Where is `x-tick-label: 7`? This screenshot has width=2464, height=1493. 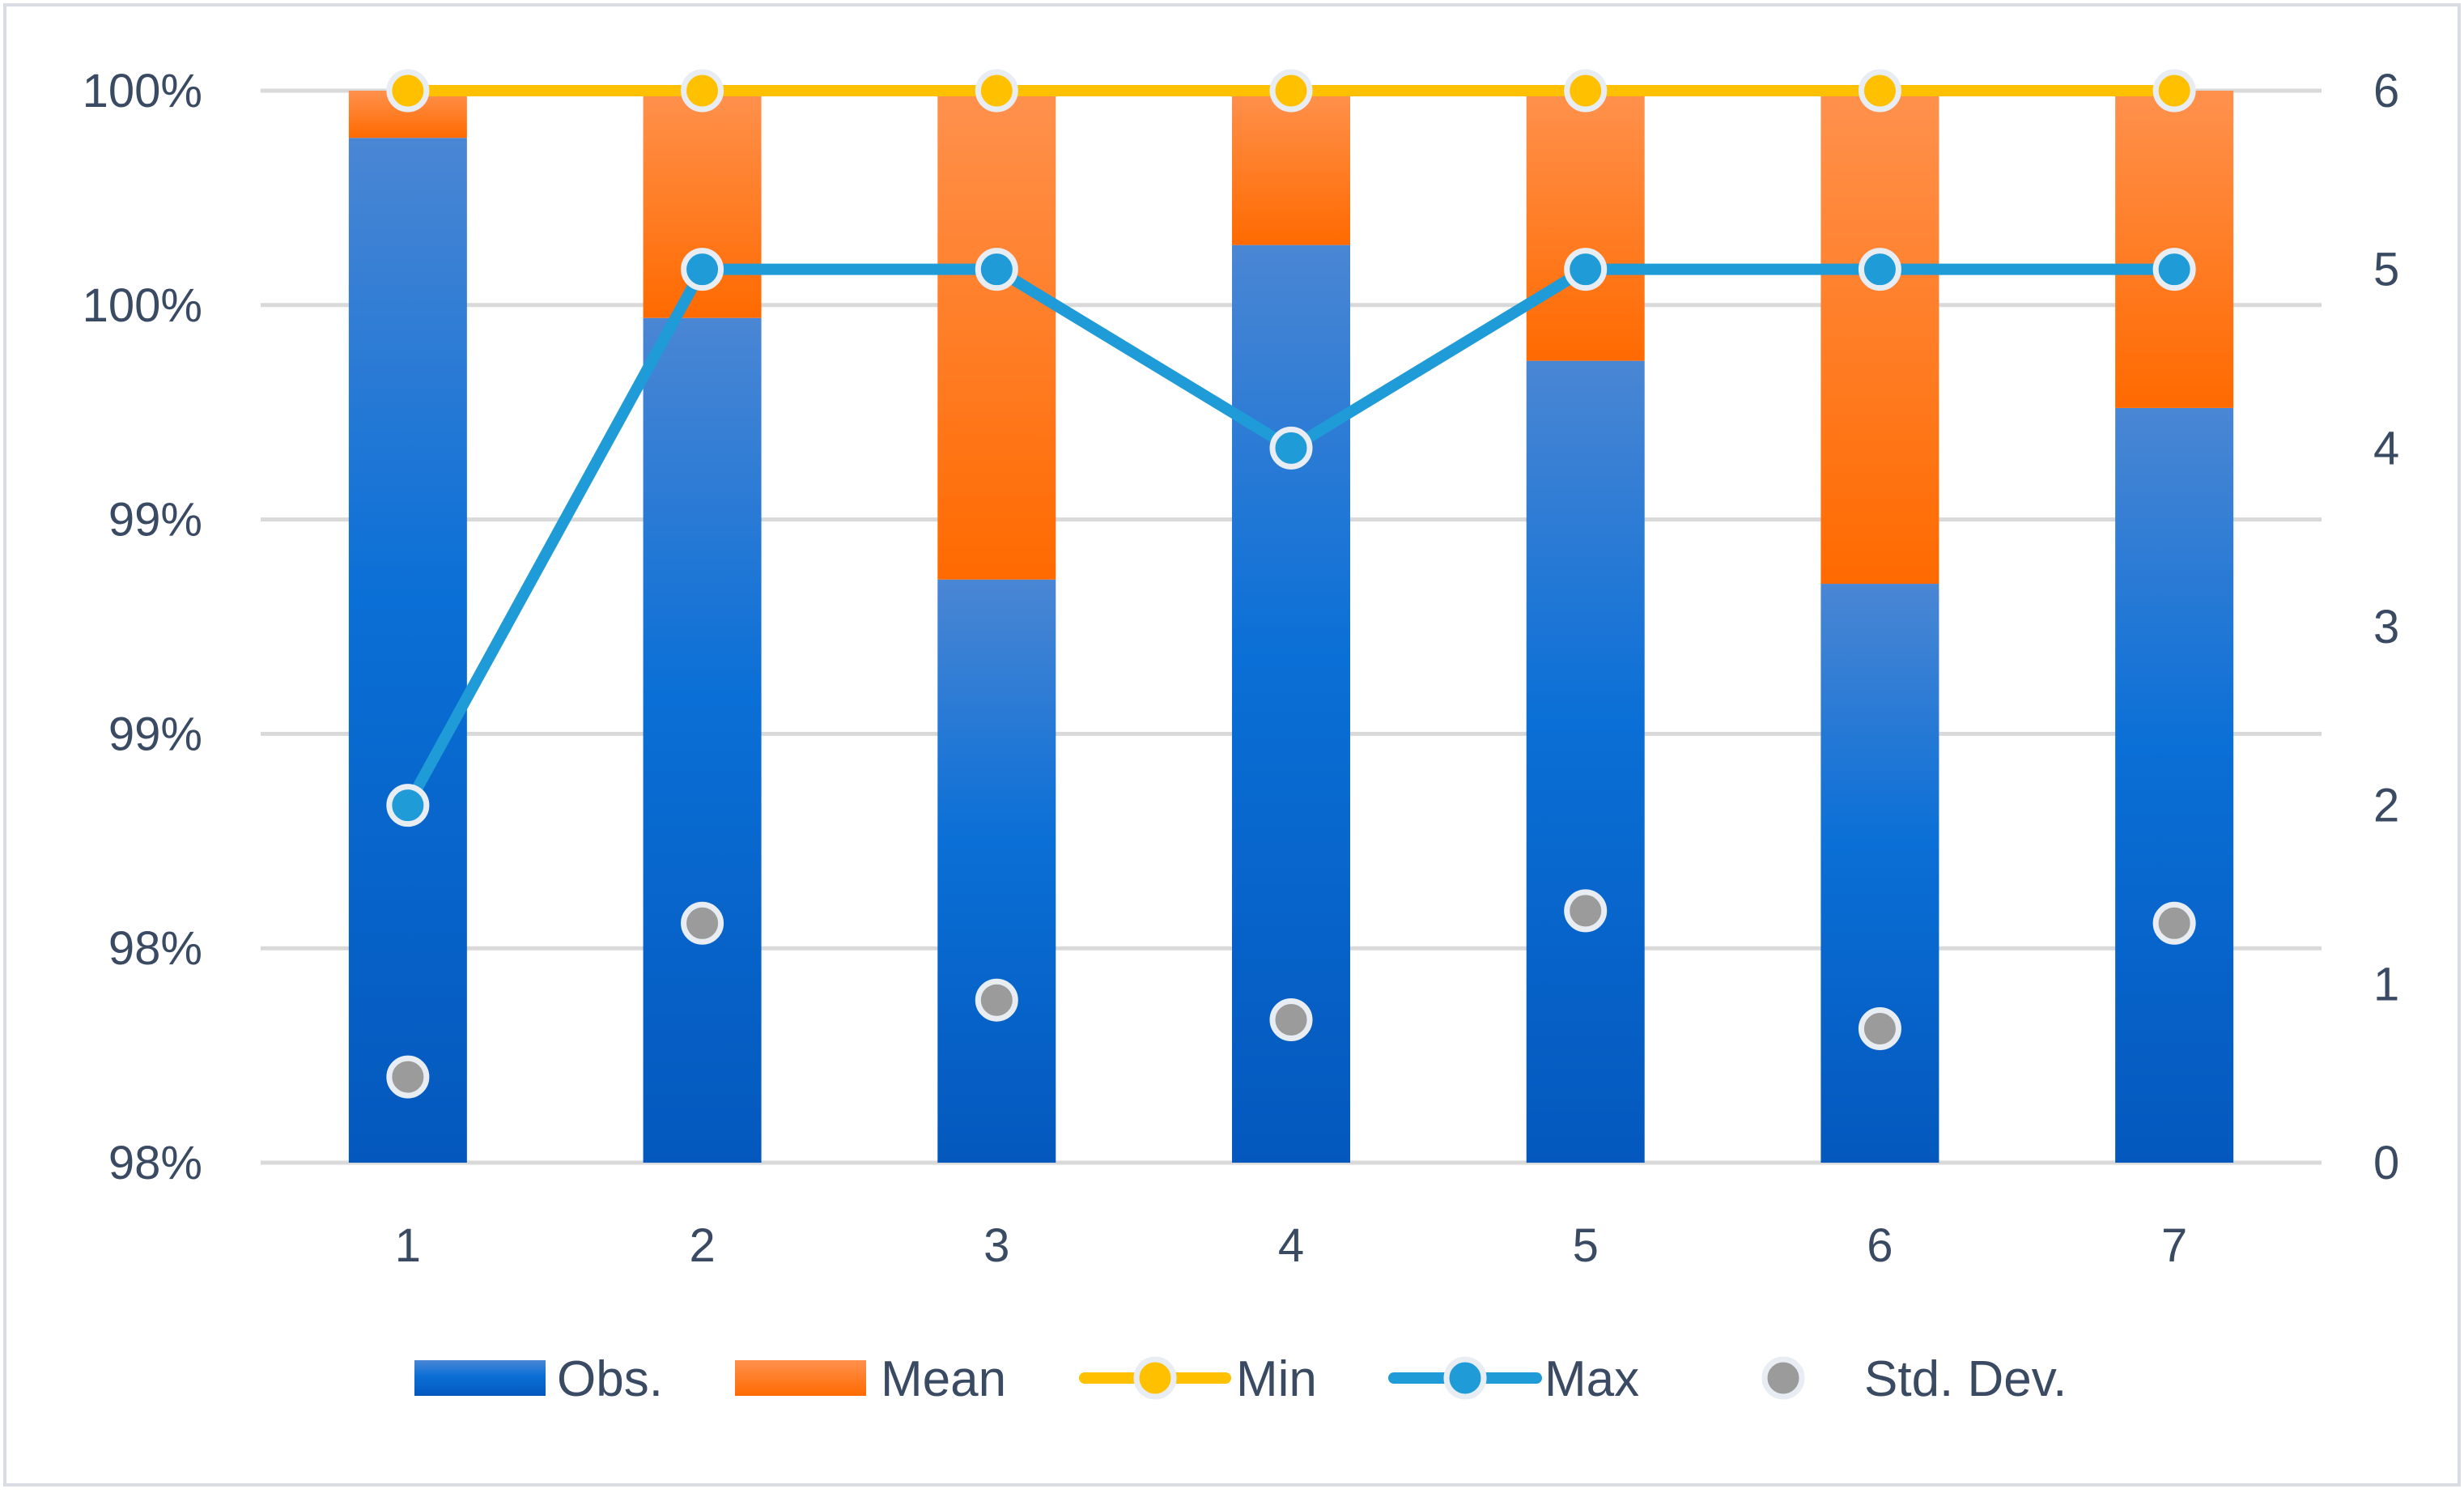
x-tick-label: 7 is located at coordinates (2174, 1246).